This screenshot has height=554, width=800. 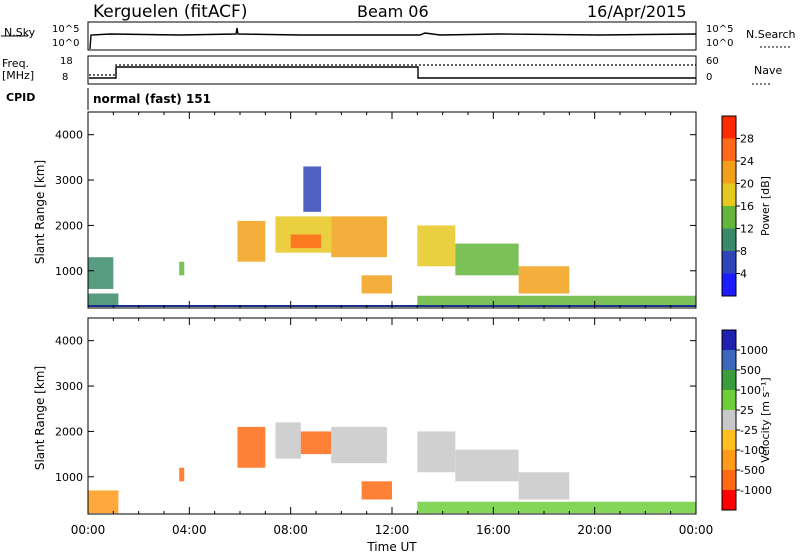 What do you see at coordinates (493, 530) in the screenshot?
I see `x-tick-label: 16:00` at bounding box center [493, 530].